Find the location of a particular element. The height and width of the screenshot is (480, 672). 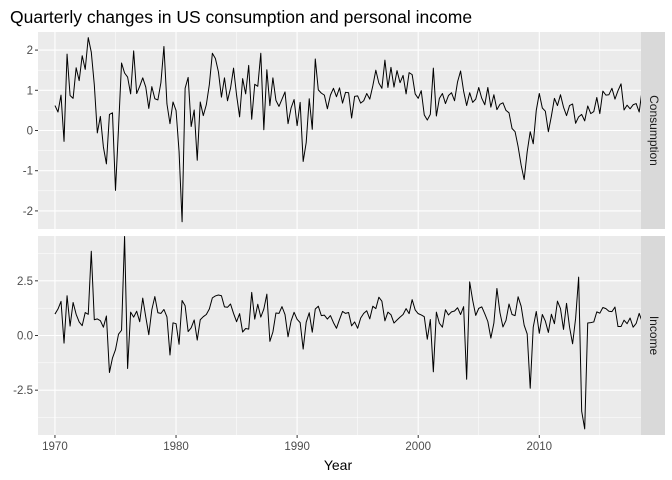

x-tick-label: 2000 is located at coordinates (418, 447).